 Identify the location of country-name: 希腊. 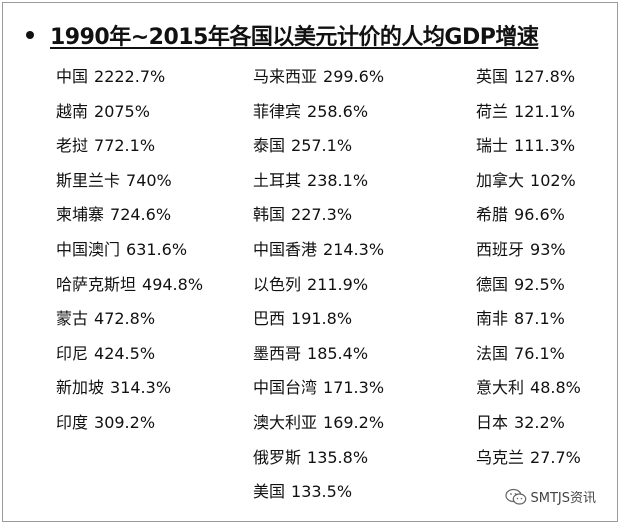
(492, 215).